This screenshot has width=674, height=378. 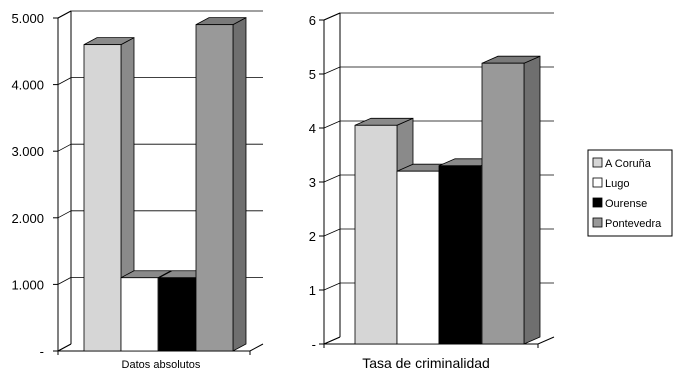 I want to click on y-tick-label: 4.000, so click(x=27, y=85).